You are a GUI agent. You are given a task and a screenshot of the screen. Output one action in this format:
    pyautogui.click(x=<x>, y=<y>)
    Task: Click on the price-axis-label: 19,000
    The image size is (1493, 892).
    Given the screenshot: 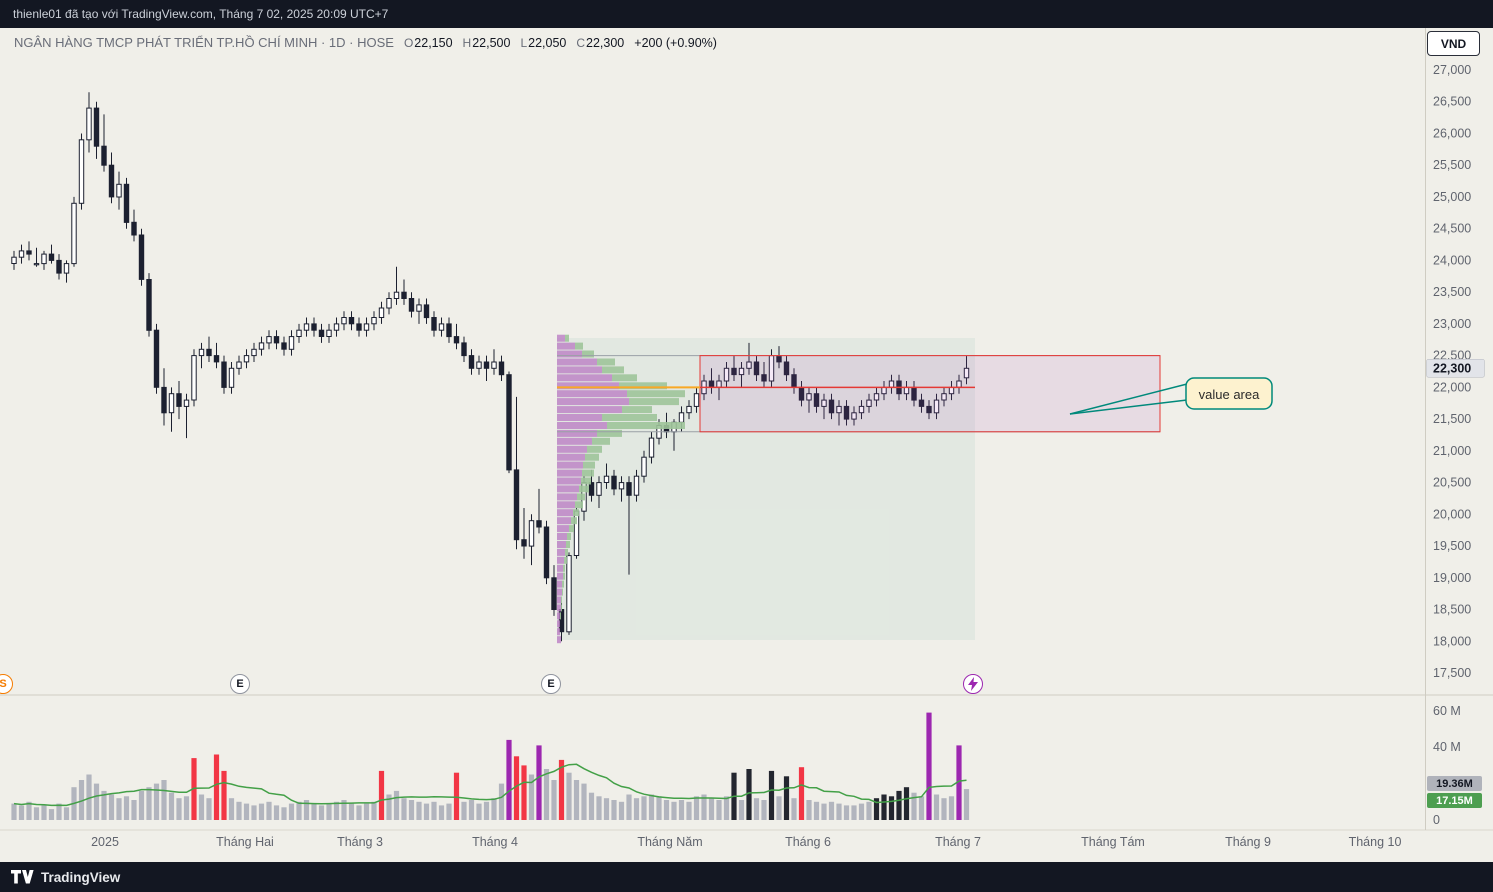 What is the action you would take?
    pyautogui.click(x=1452, y=578)
    